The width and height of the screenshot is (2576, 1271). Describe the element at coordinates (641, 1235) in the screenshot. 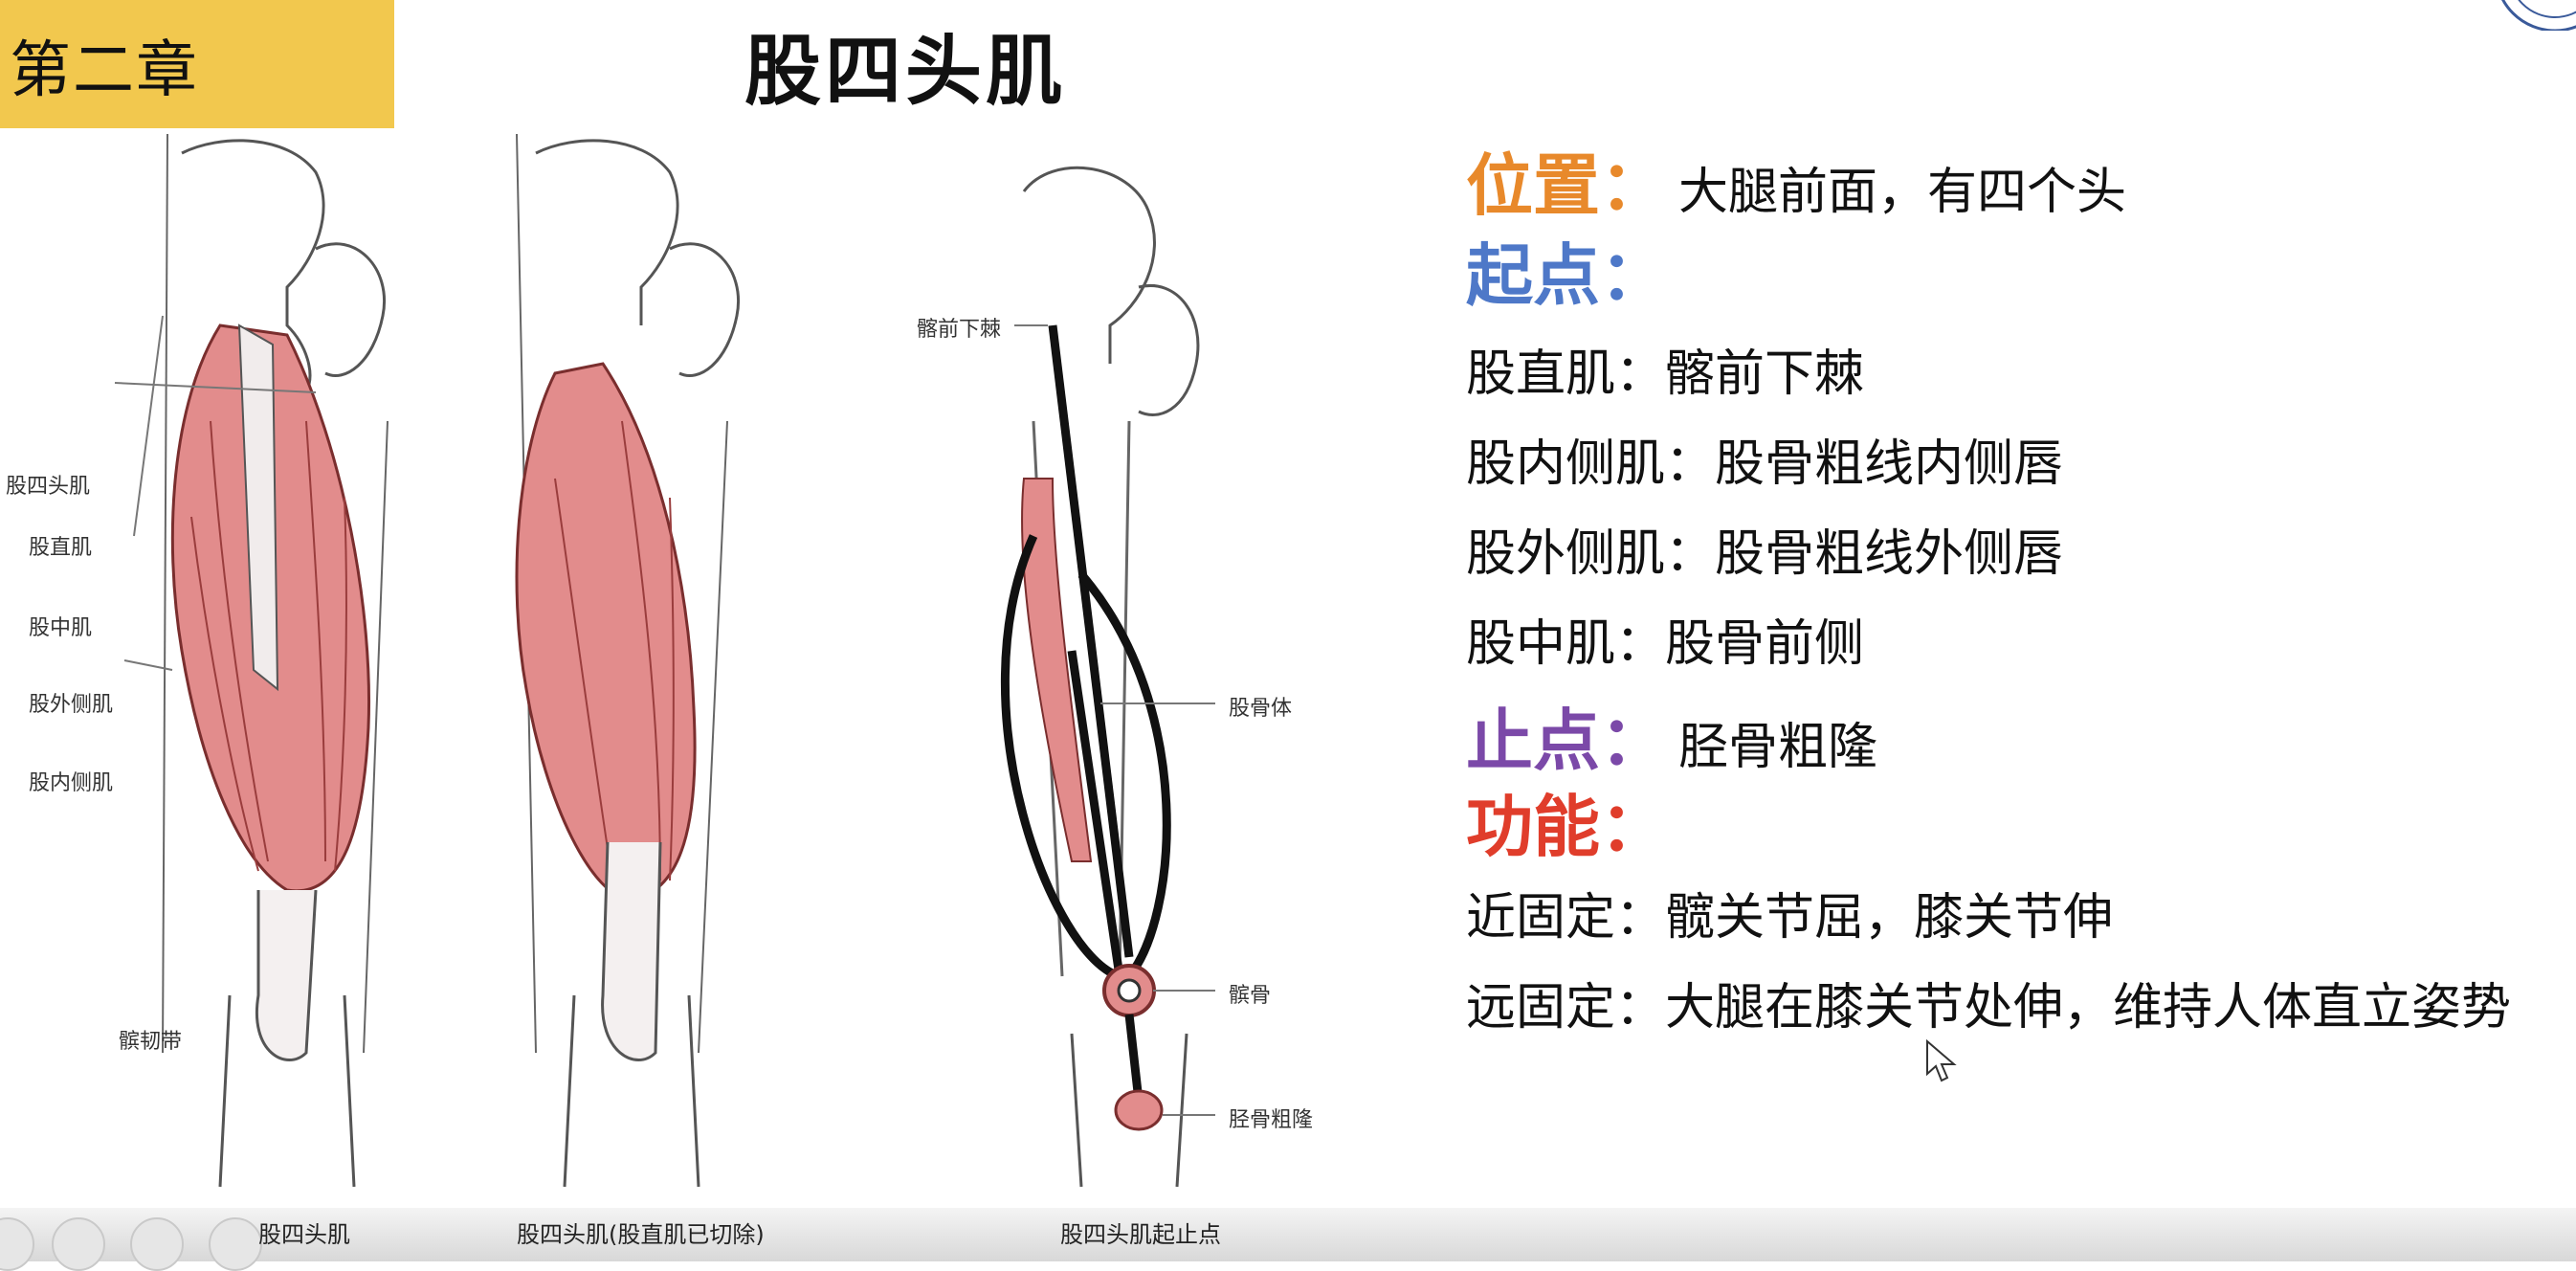

I see `caption-fig2: 股四头肌(股直肌已切除)` at that location.